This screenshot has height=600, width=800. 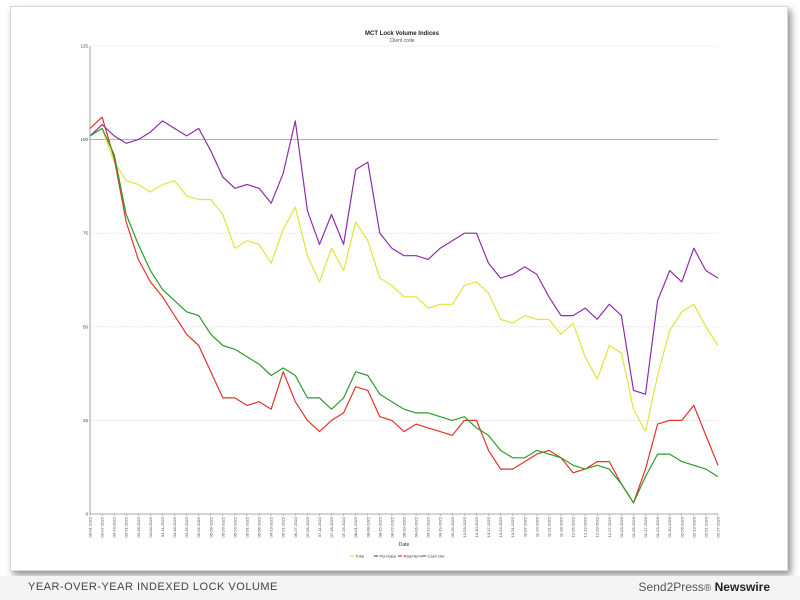 What do you see at coordinates (707, 588) in the screenshot?
I see `brand-mark: ®` at bounding box center [707, 588].